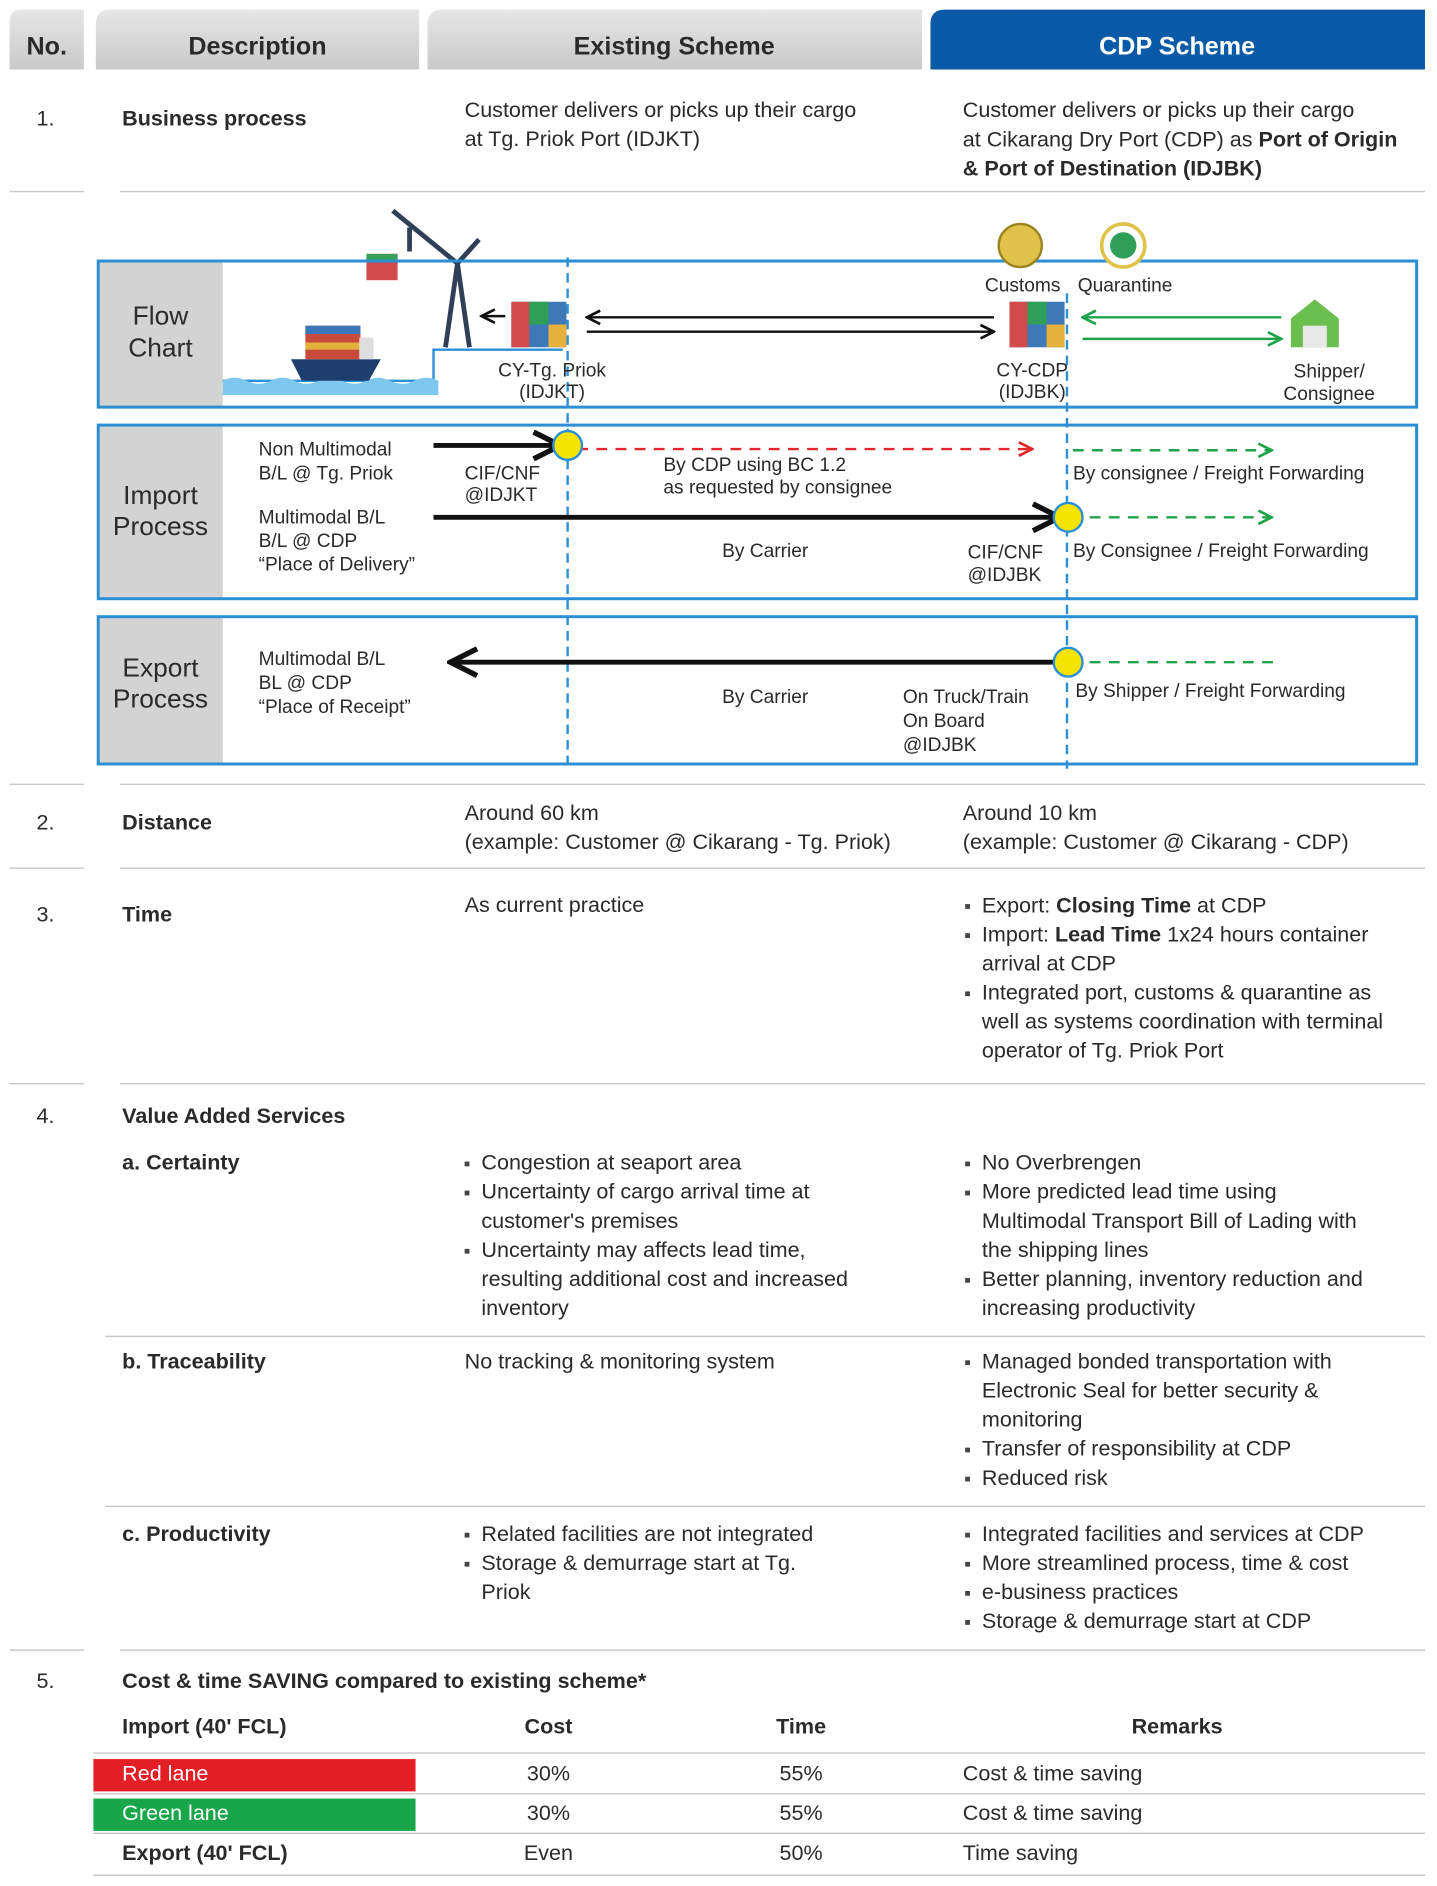  What do you see at coordinates (1169, 1220) in the screenshot?
I see `cdp-bullet-text: Multimodal Transport Bill of Lading with` at bounding box center [1169, 1220].